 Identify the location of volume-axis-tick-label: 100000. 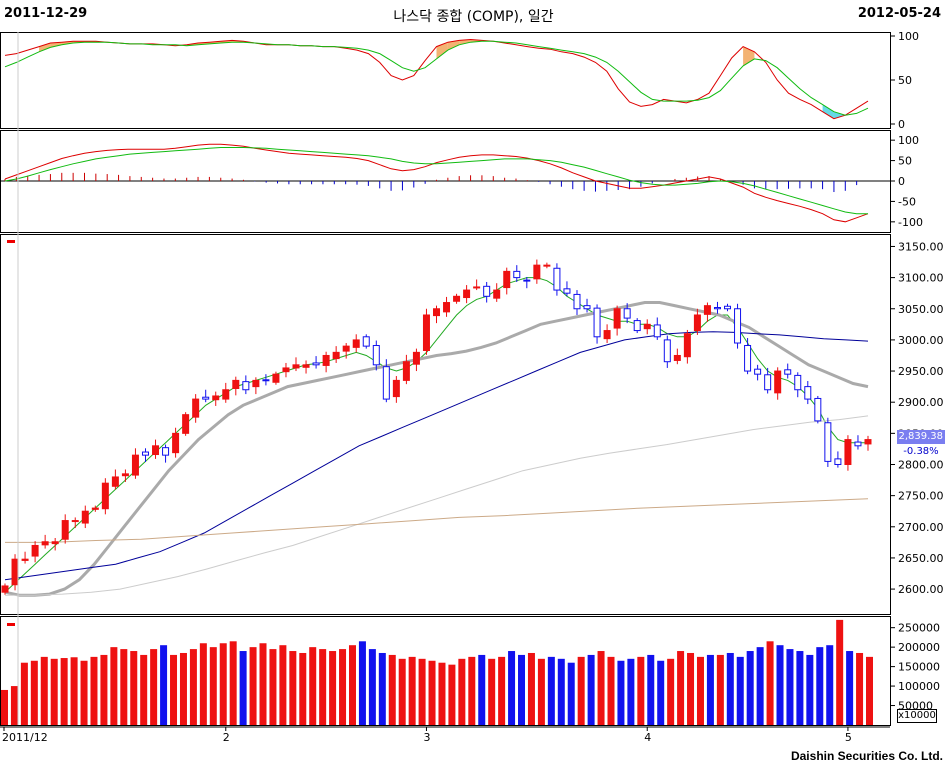
(919, 686).